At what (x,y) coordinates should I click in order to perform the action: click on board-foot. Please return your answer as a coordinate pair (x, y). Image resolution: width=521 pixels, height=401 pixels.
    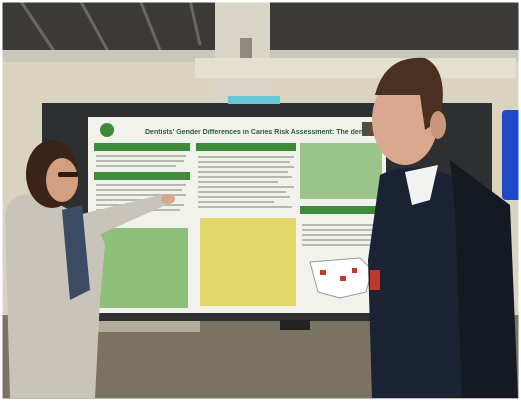
    Looking at the image, I should click on (295, 325).